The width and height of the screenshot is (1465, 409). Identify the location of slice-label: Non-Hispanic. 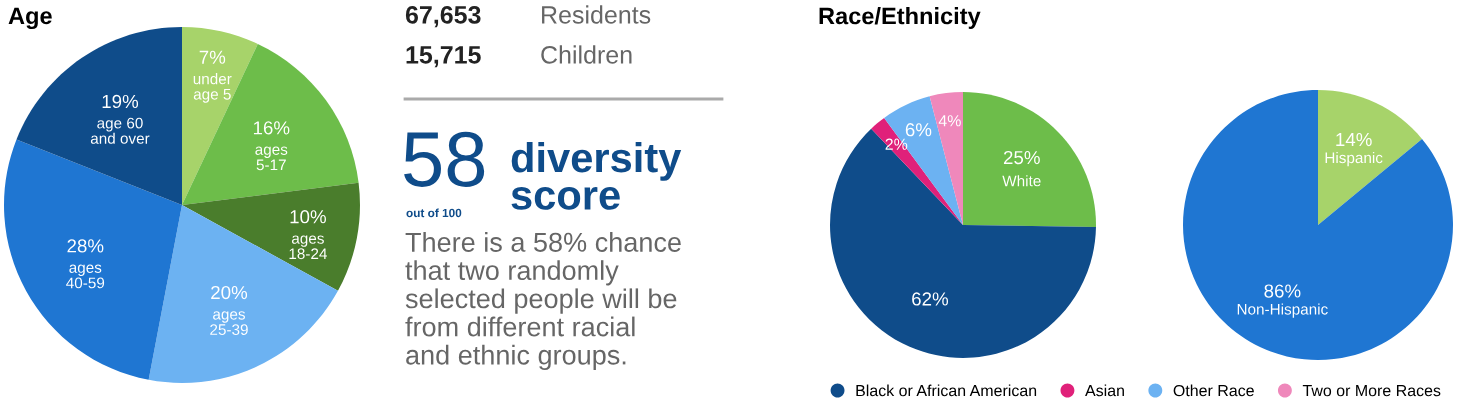
(1282, 310).